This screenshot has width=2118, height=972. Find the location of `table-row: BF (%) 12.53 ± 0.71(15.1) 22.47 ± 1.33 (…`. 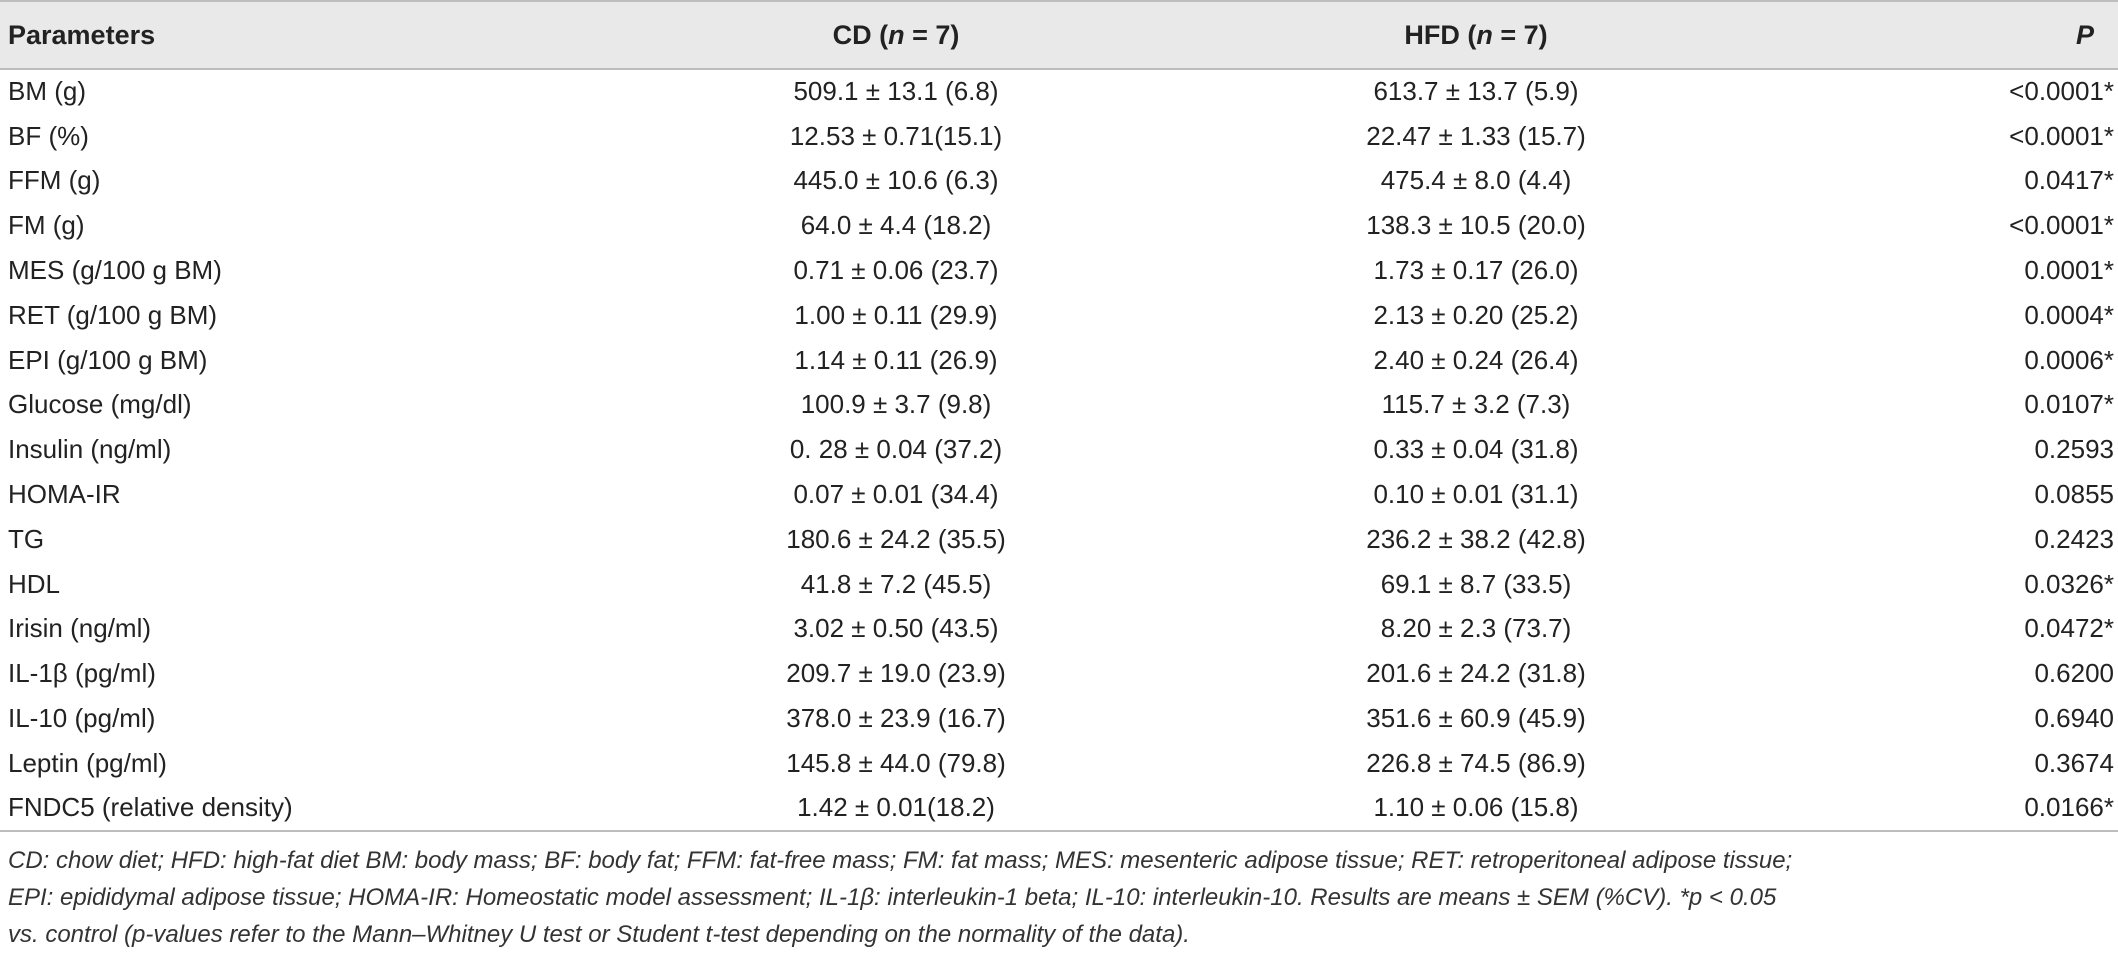

table-row: BF (%) 12.53 ± 0.71(15.1) 22.47 ± 1.33 (… is located at coordinates (1059, 136).